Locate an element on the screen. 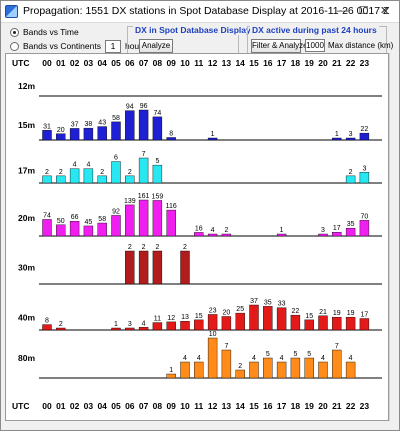 The height and width of the screenshot is (431, 400). data-label-15m-23: 22 is located at coordinates (365, 129).